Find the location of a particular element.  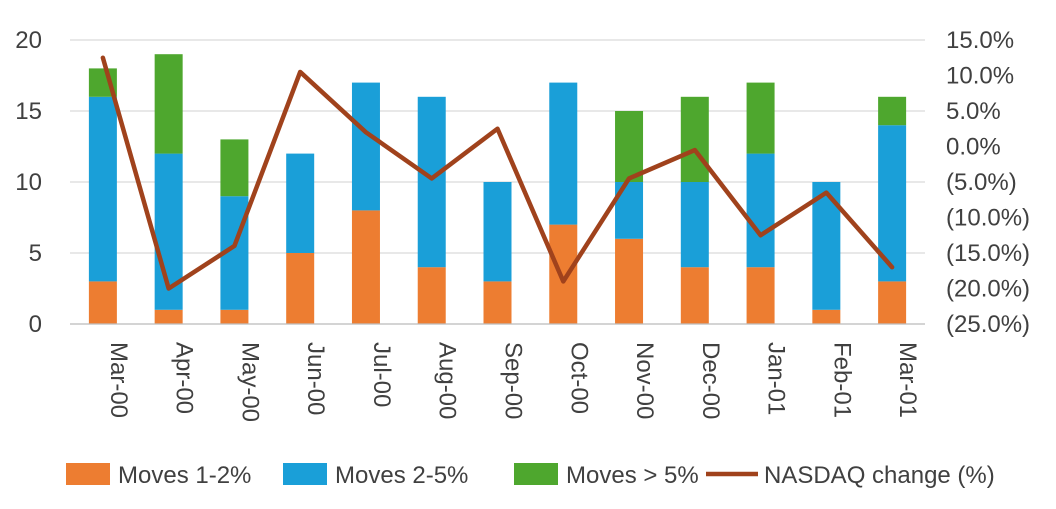

right-tick-label: (15.0%) is located at coordinates (988, 253).